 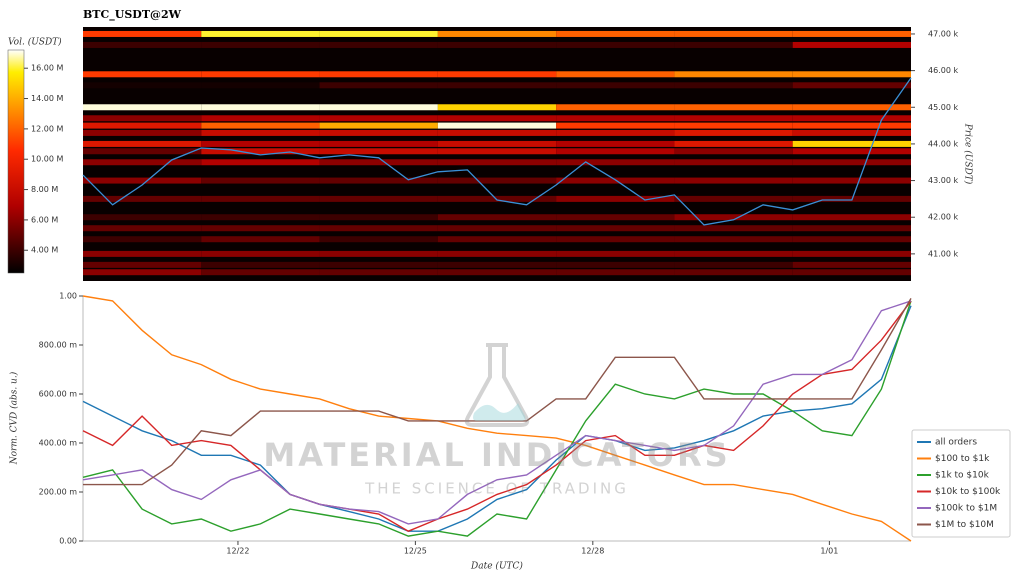 What do you see at coordinates (968, 154) in the screenshot?
I see `y-axis-label: Price (USDT)` at bounding box center [968, 154].